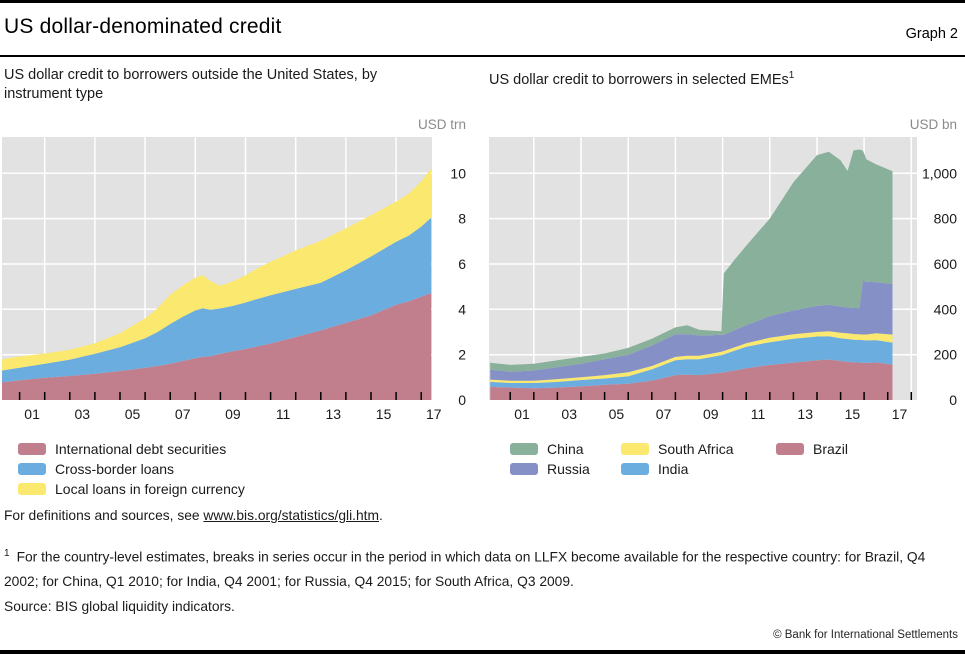 This screenshot has width=965, height=656. I want to click on top-rule, so click(482, 1).